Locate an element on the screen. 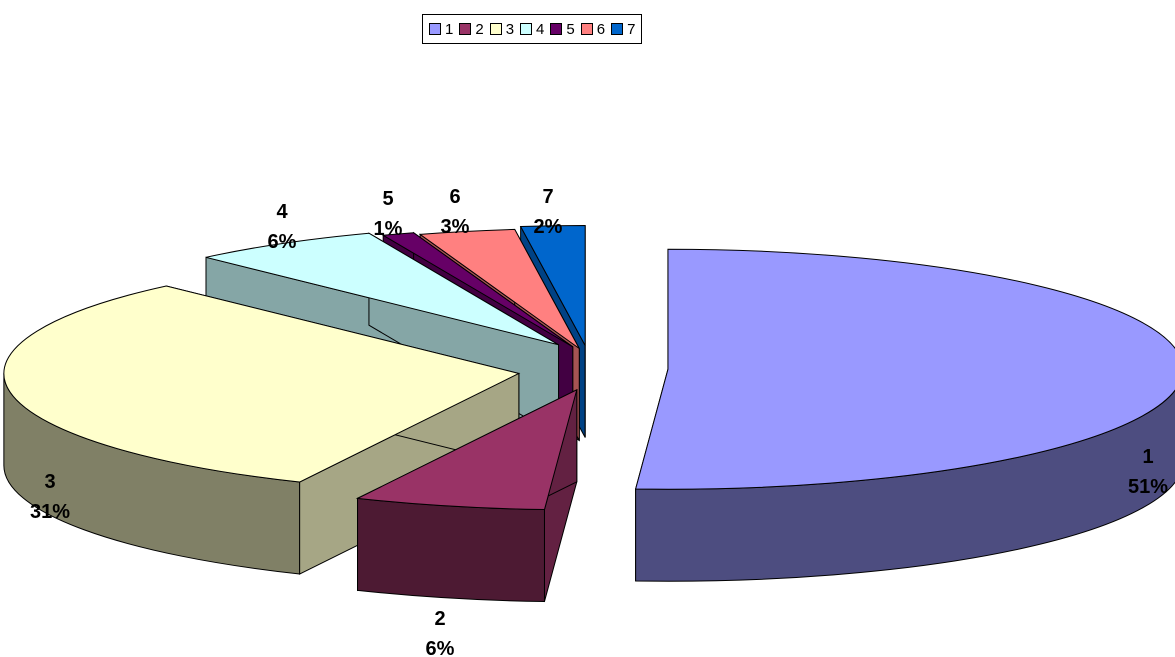 This screenshot has width=1175, height=657. data-label-percent-6: 3% is located at coordinates (455, 227).